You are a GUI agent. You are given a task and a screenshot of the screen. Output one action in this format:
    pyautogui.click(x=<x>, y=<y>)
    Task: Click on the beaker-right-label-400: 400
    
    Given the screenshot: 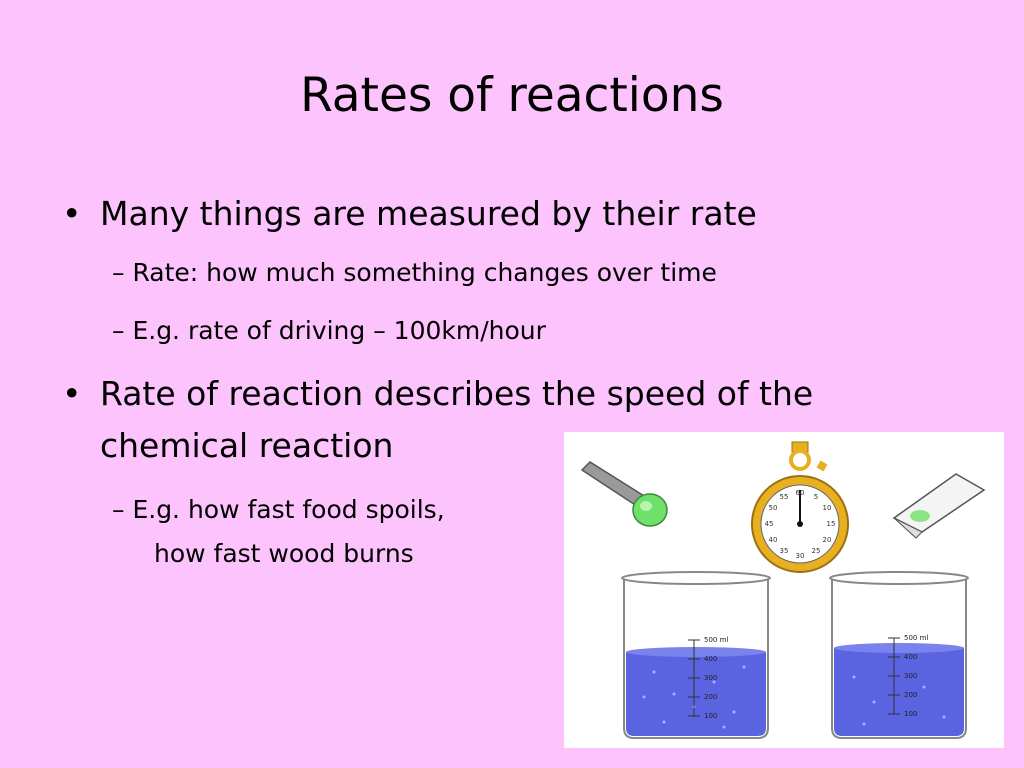 What is the action you would take?
    pyautogui.click(x=910, y=657)
    